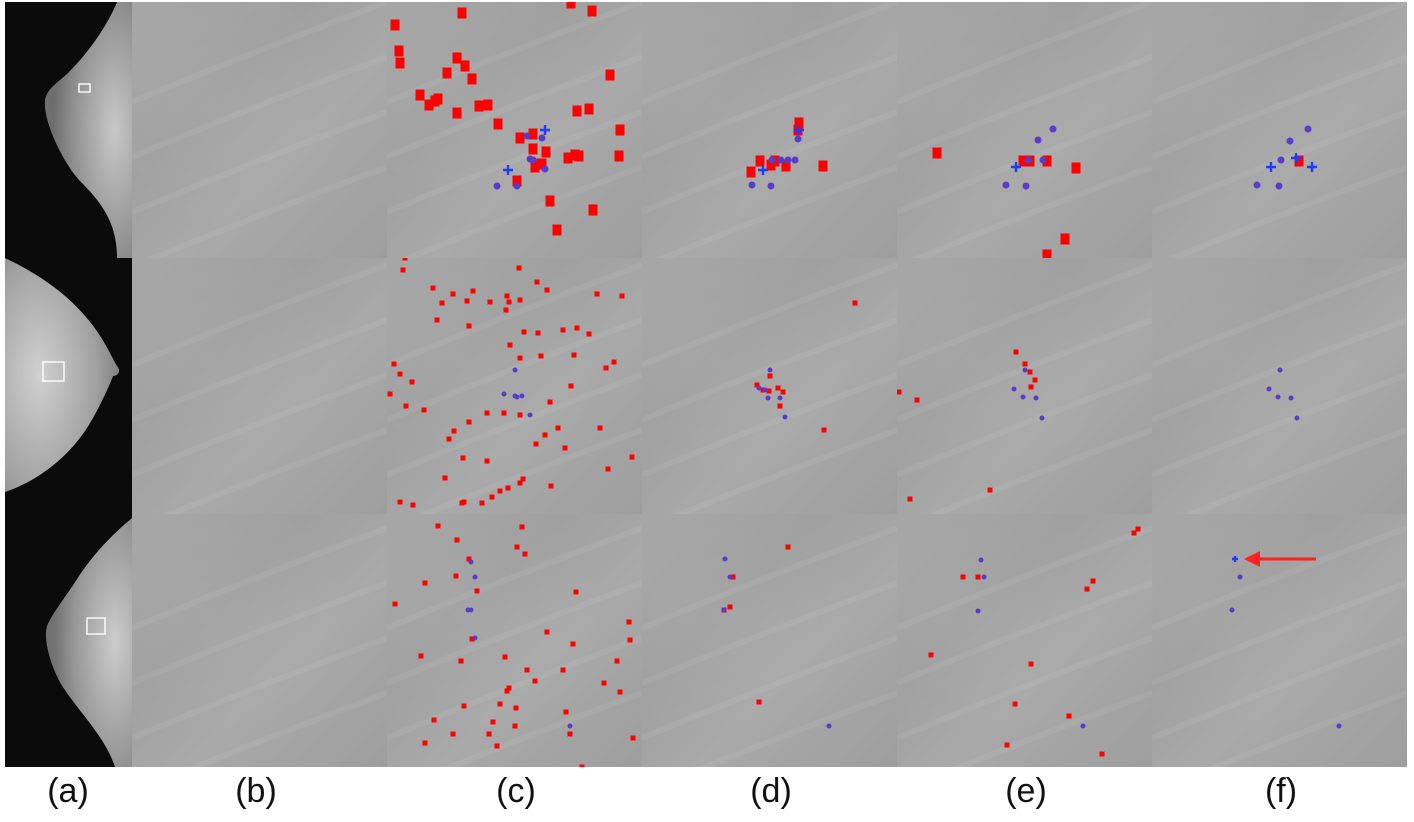 The image size is (1414, 822). Describe the element at coordinates (771, 791) in the screenshot. I see `label-d: (d)` at that location.